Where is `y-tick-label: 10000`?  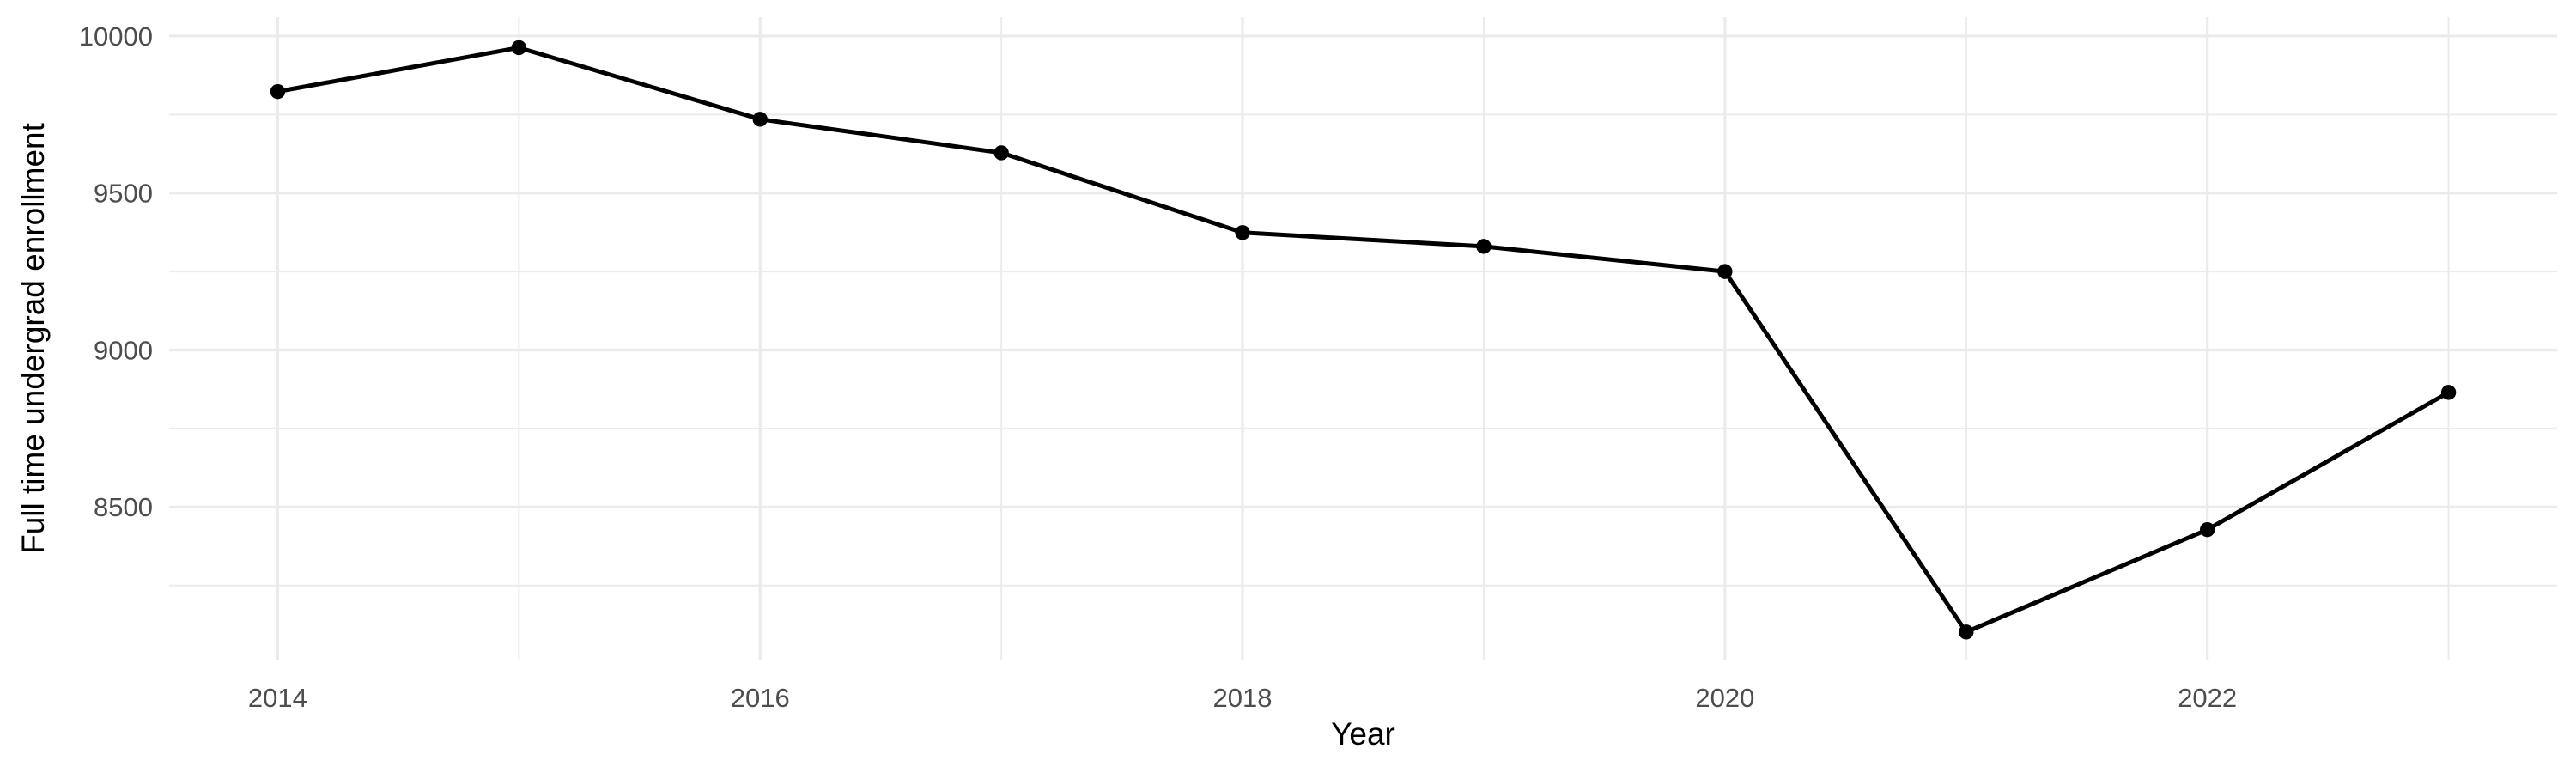
y-tick-label: 10000 is located at coordinates (116, 36).